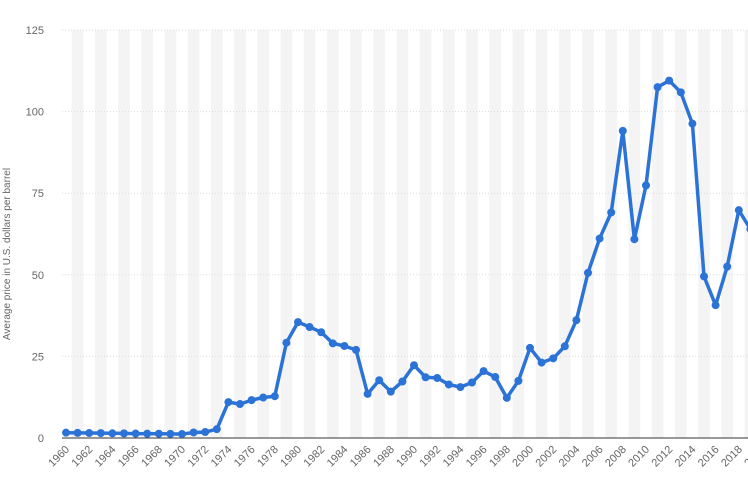 Image resolution: width=748 pixels, height=498 pixels. What do you see at coordinates (338, 457) in the screenshot?
I see `x-tick-label: 1984` at bounding box center [338, 457].